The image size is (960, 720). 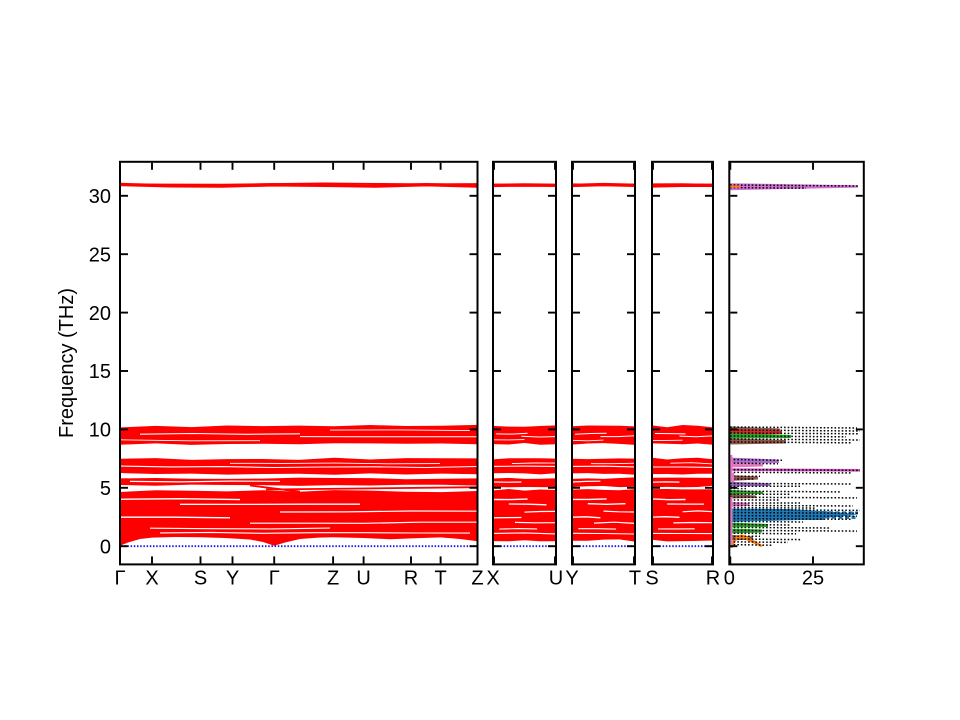 What do you see at coordinates (100, 314) in the screenshot?
I see `svg-text: 20` at bounding box center [100, 314].